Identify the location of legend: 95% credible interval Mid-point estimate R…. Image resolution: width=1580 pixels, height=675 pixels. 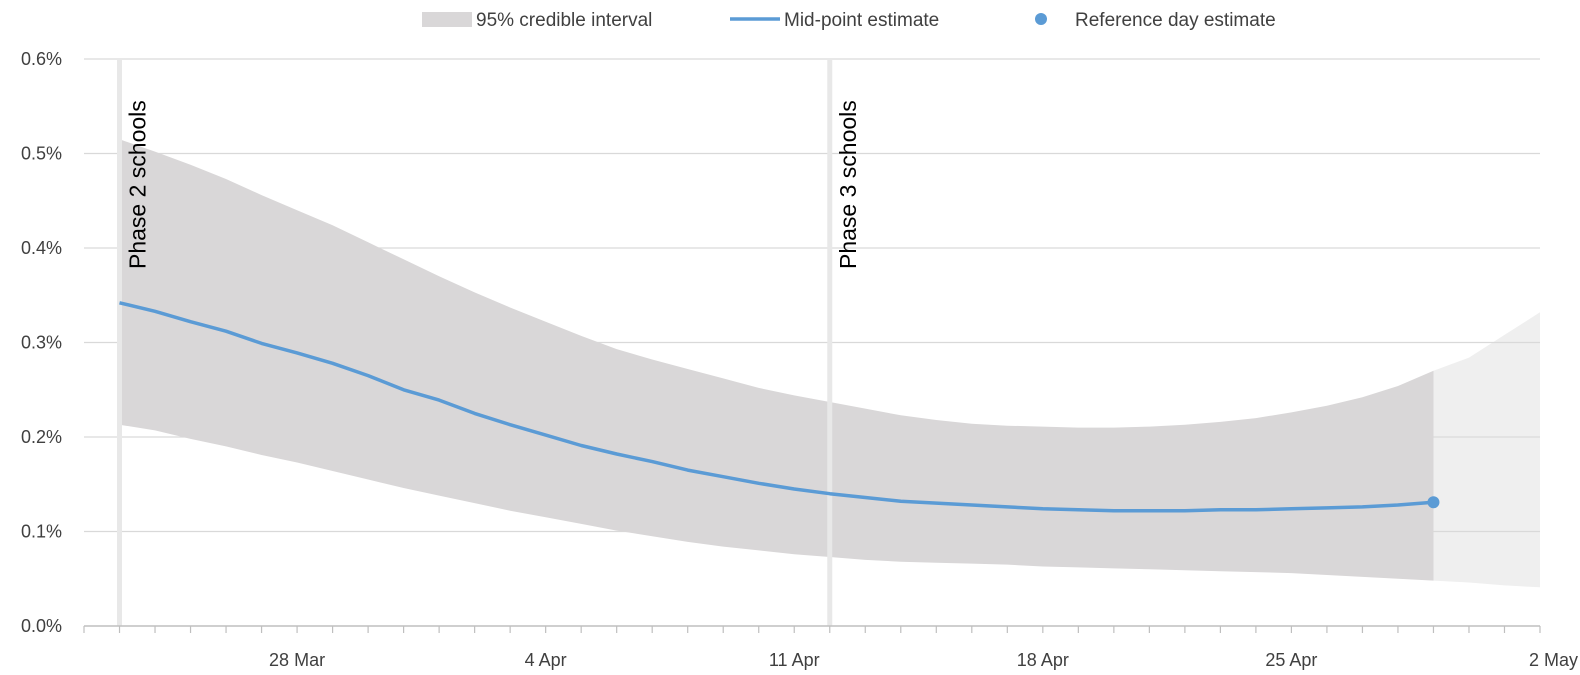
(849, 20).